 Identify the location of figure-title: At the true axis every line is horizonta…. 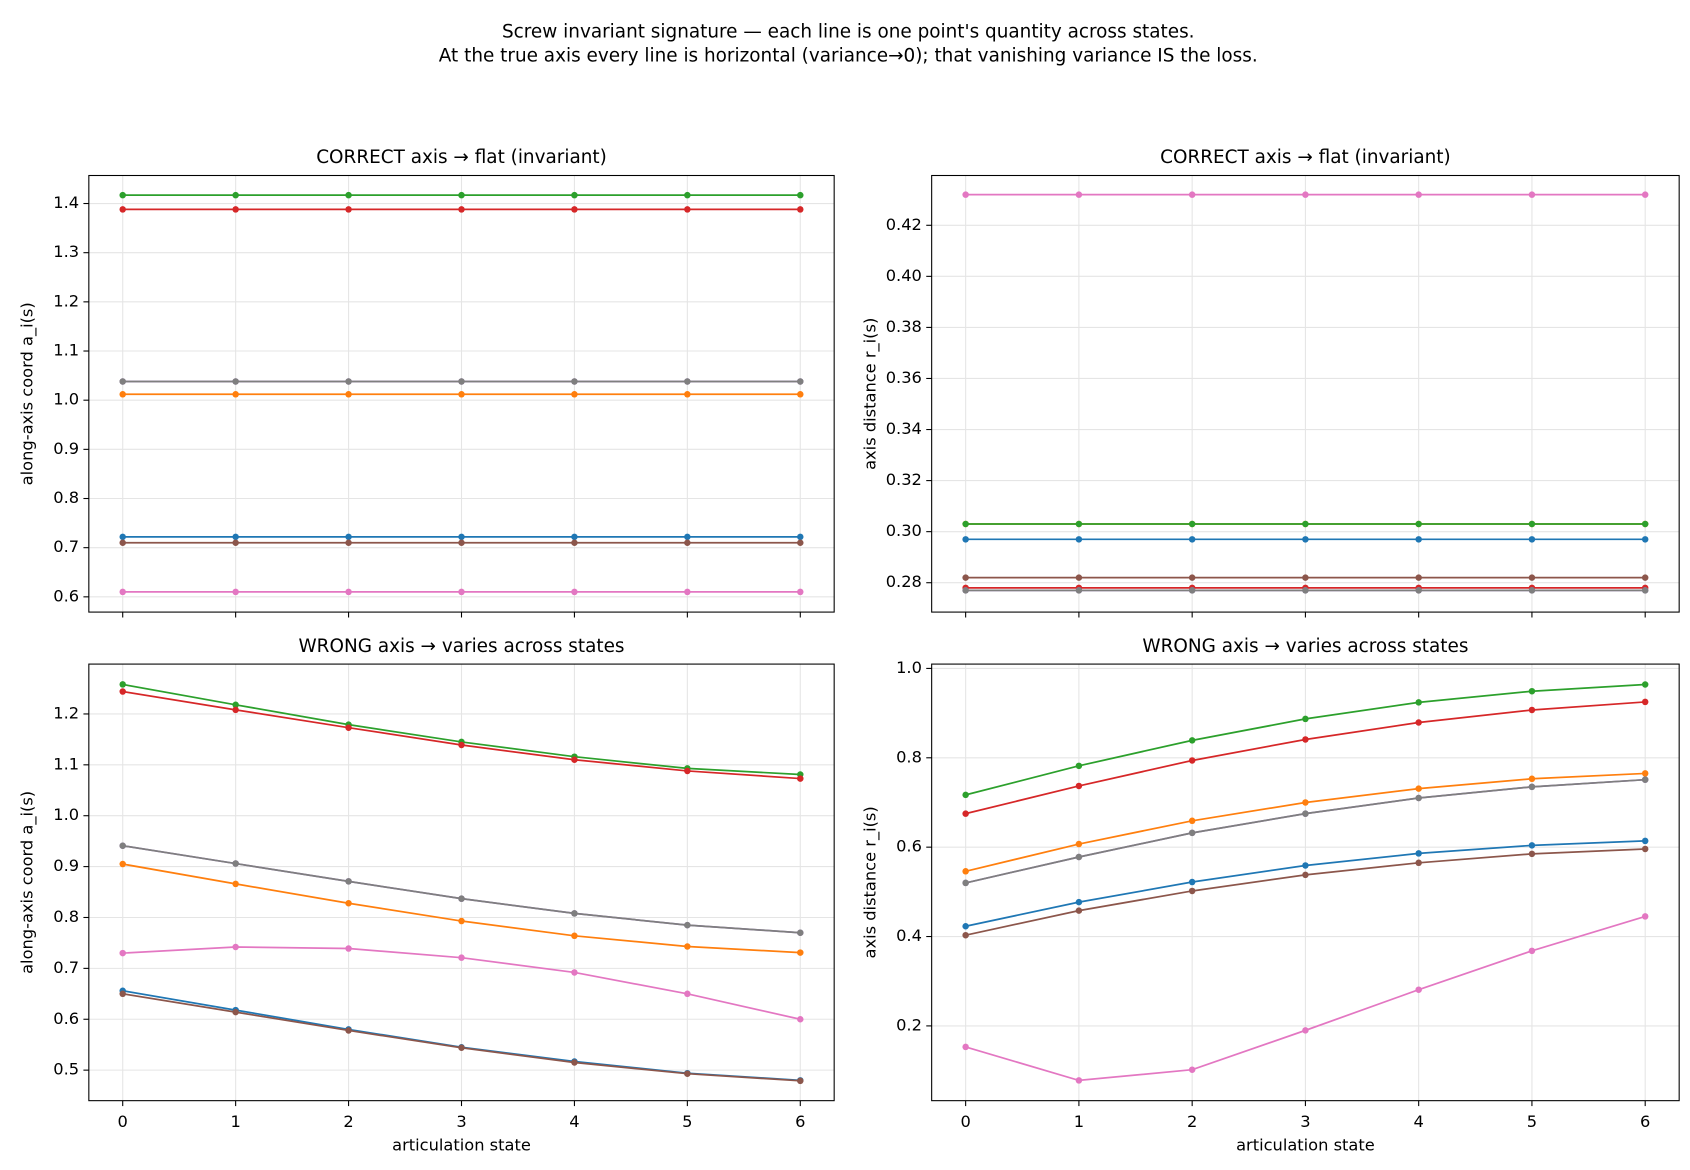
(848, 55).